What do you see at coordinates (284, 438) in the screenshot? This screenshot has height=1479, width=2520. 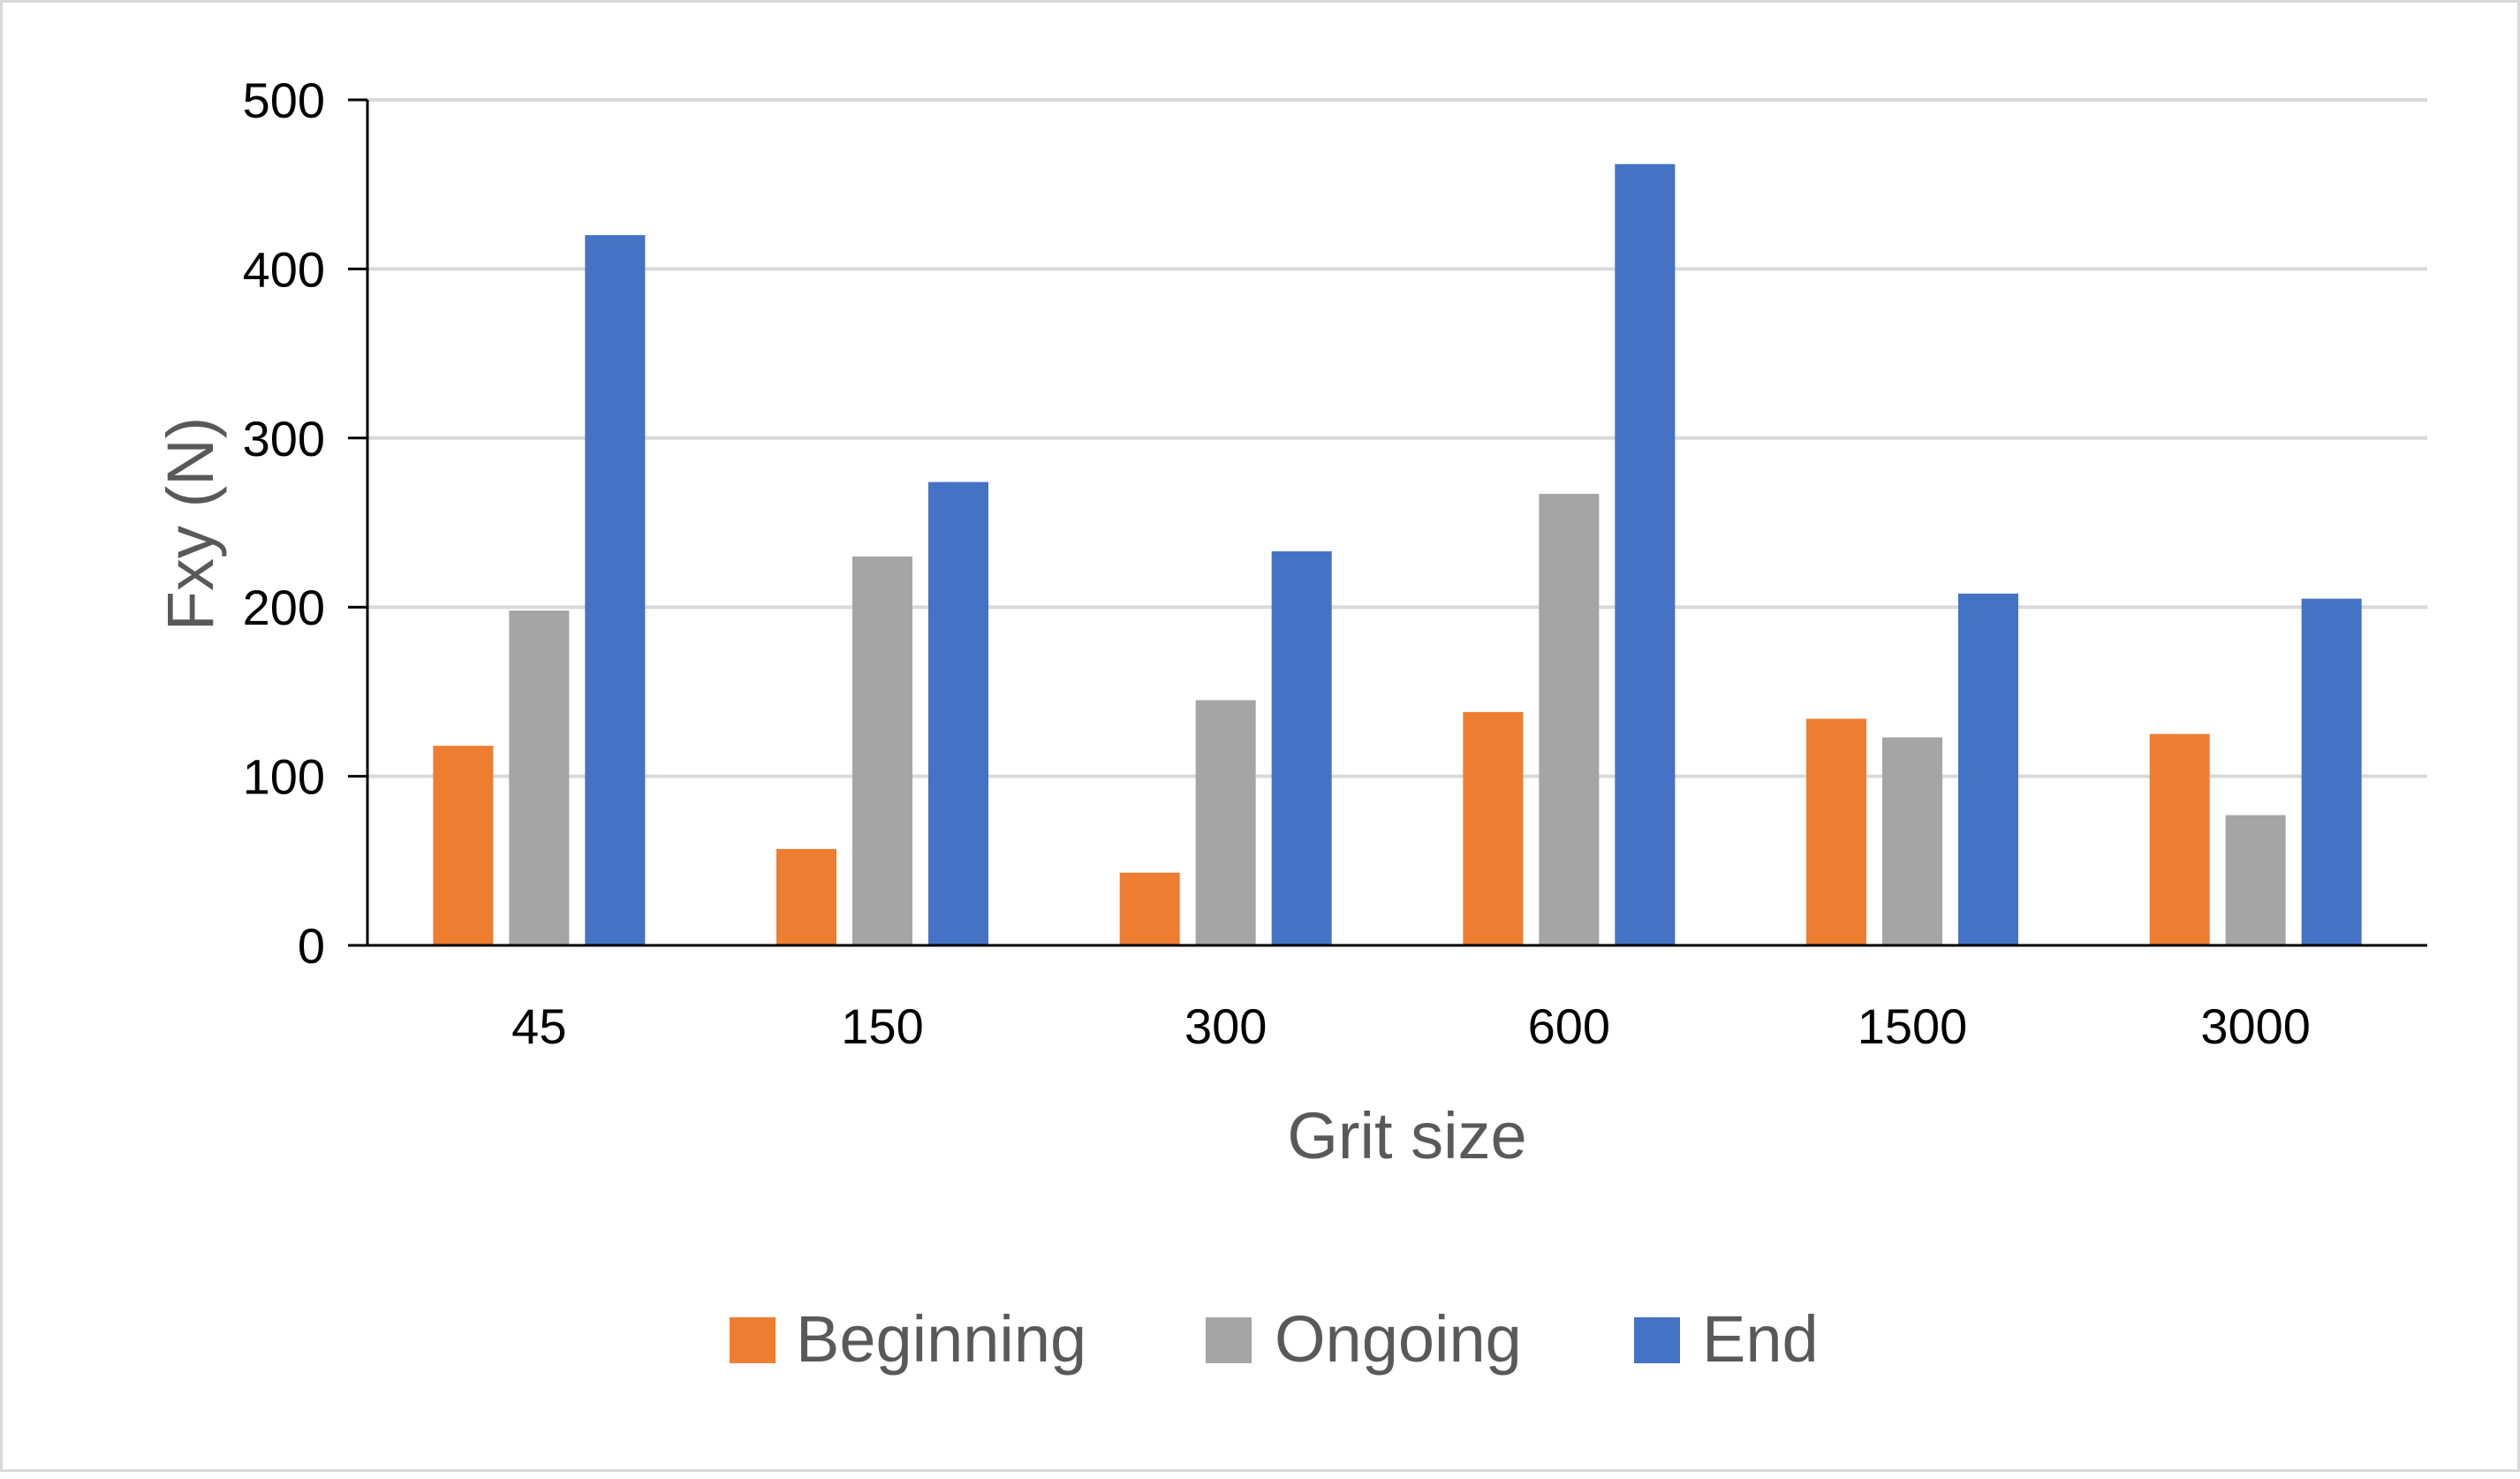 I see `y-tick-label: 300` at bounding box center [284, 438].